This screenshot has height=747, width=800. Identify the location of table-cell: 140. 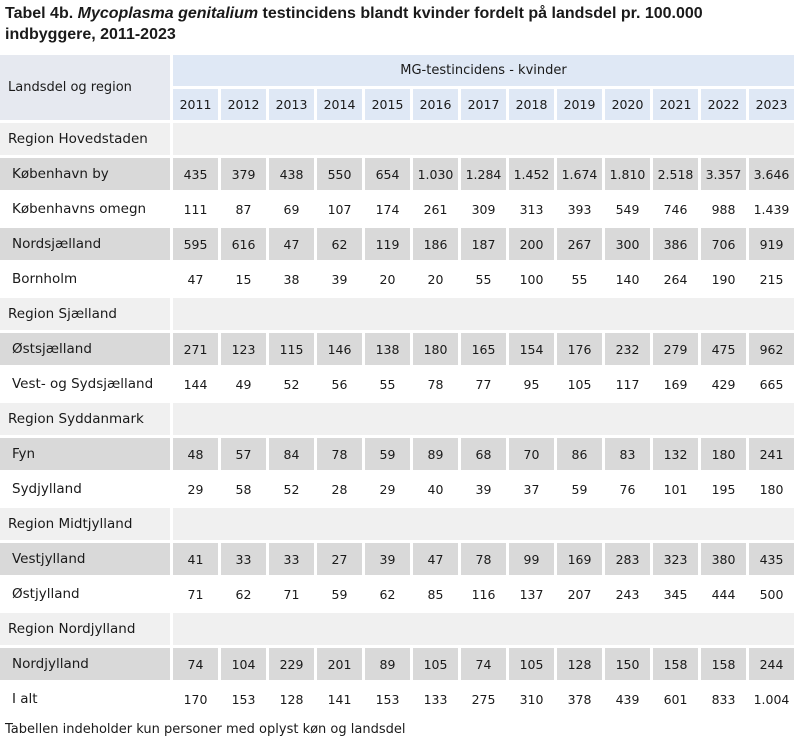
(627, 279).